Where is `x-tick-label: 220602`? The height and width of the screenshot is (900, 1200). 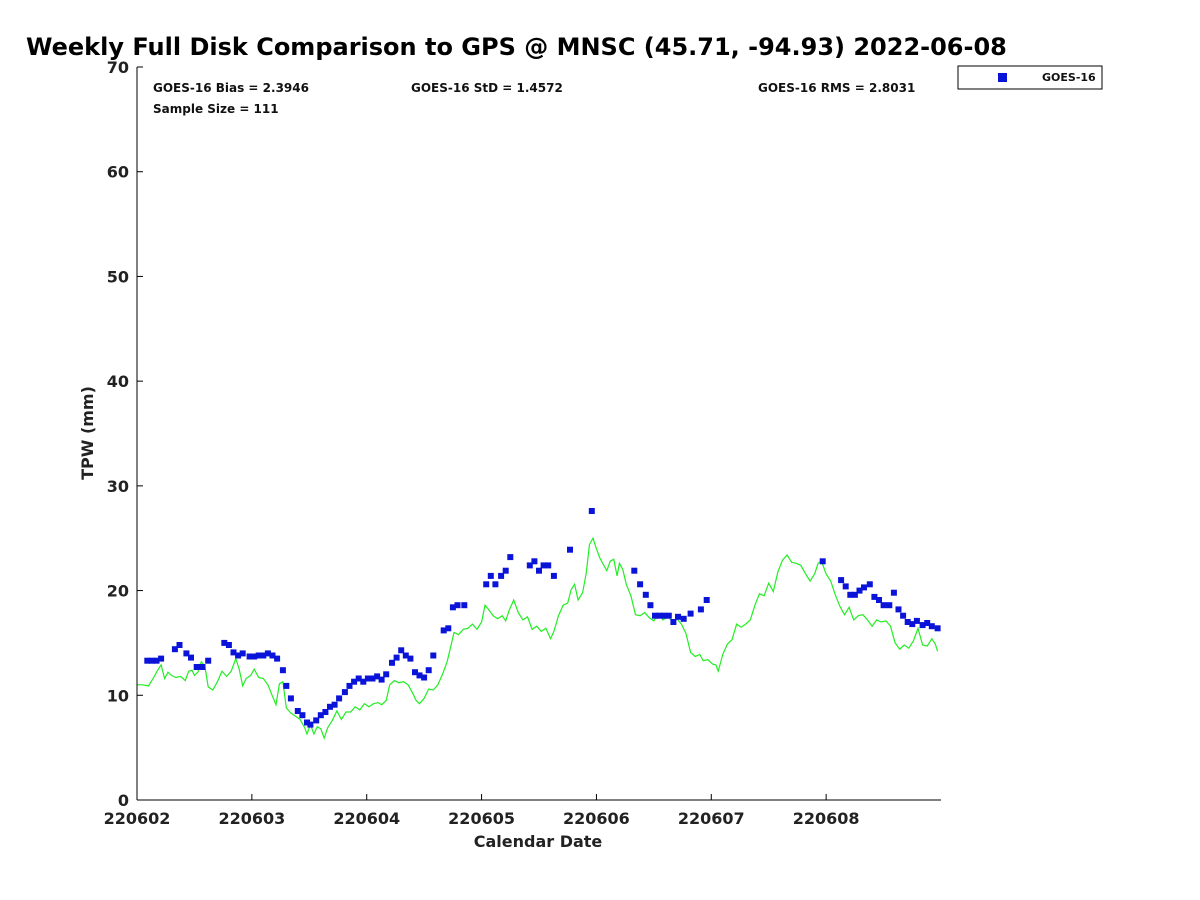 x-tick-label: 220602 is located at coordinates (137, 818).